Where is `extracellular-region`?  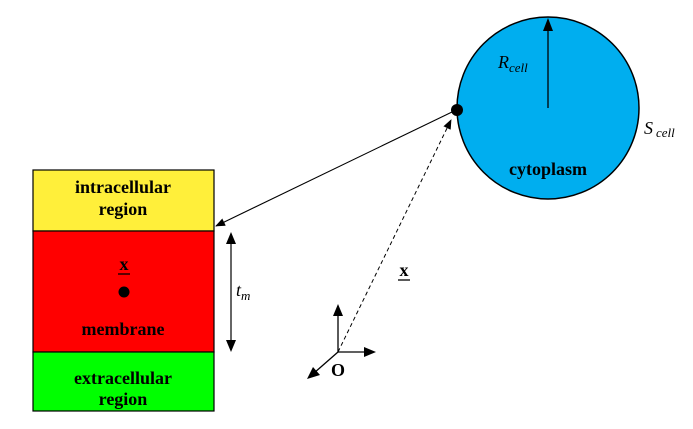
extracellular-region is located at coordinates (123, 381).